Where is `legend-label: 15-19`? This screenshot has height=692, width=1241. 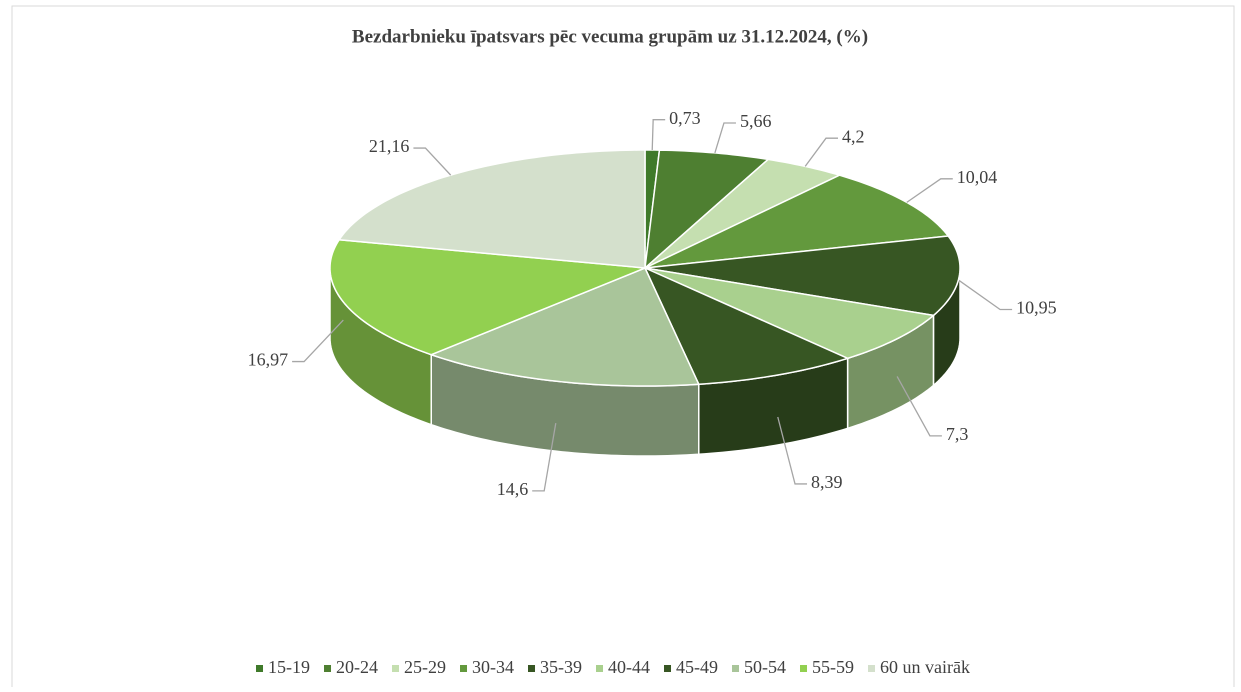
legend-label: 15-19 is located at coordinates (289, 667).